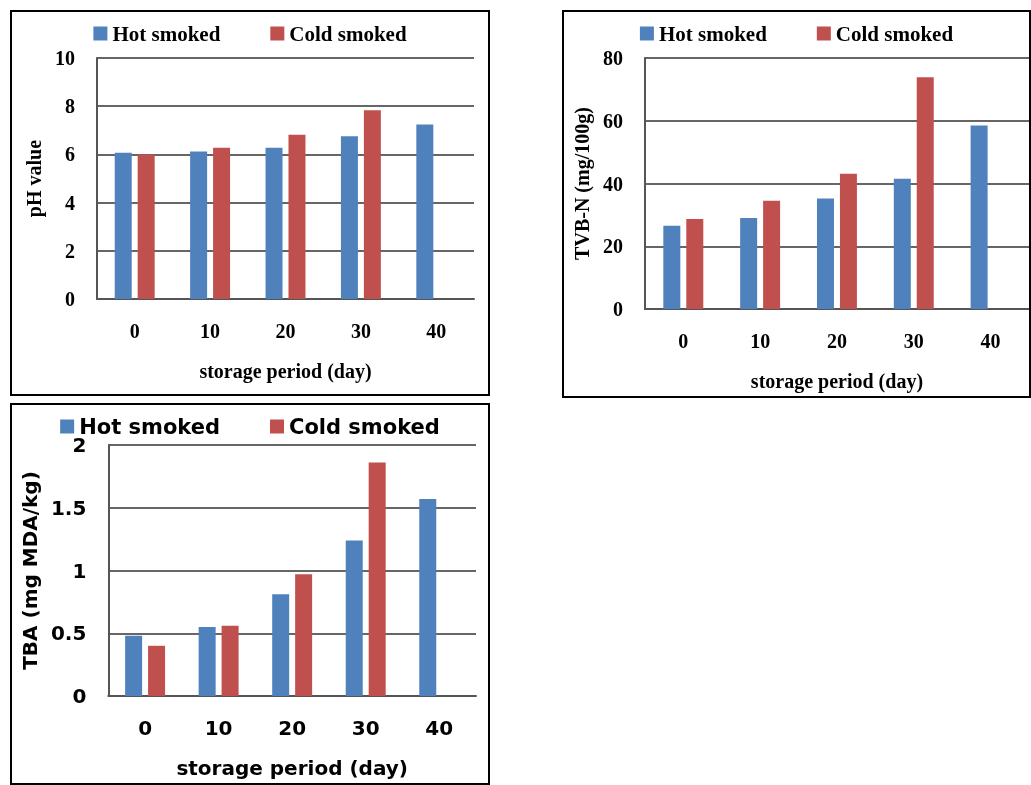 This screenshot has width=1031, height=785. Describe the element at coordinates (70, 202) in the screenshot. I see `y-tick-label: 4` at that location.